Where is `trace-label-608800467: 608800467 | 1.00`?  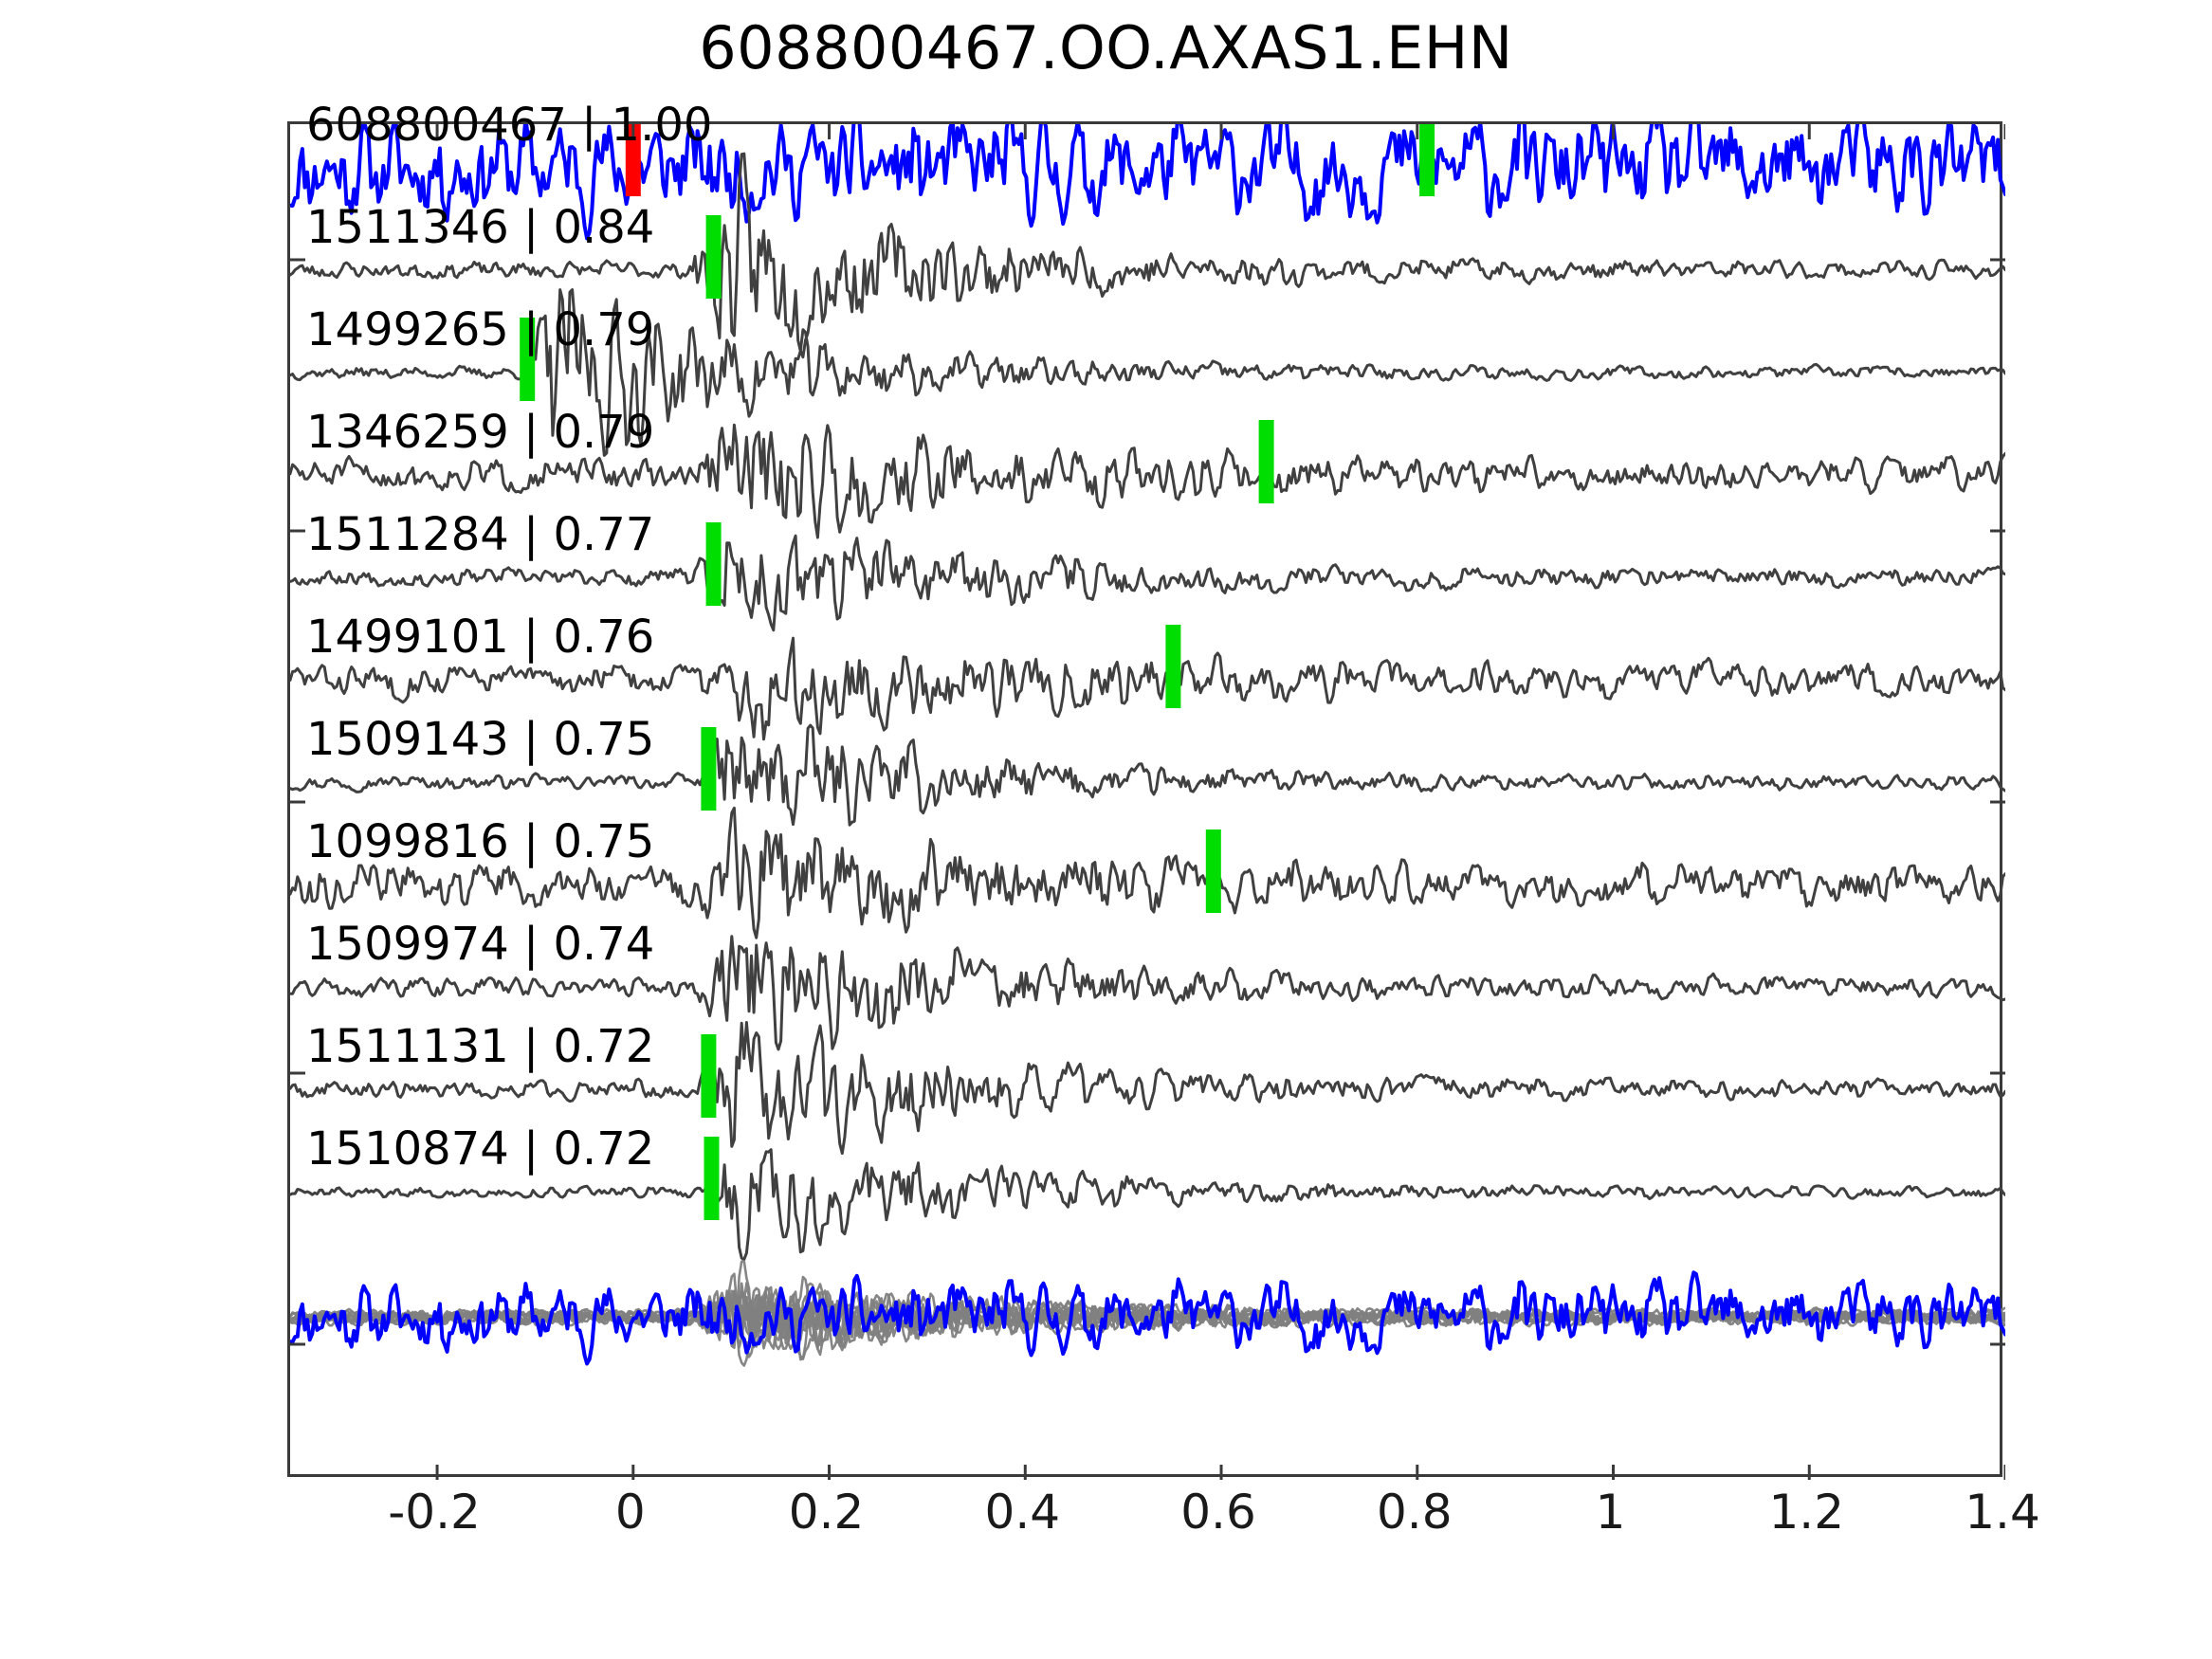
trace-label-608800467: 608800467 | 1.00 is located at coordinates (509, 125).